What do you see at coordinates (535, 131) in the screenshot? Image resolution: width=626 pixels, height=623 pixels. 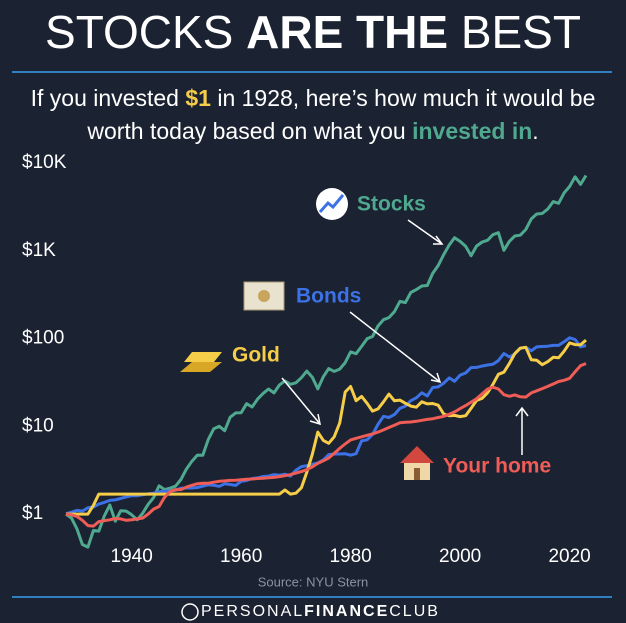 I see `subtitle-part: .` at bounding box center [535, 131].